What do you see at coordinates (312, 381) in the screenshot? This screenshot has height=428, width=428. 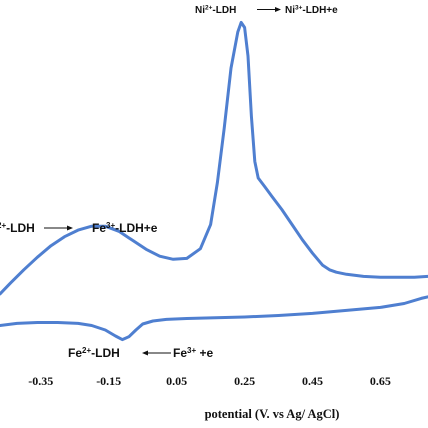 I see `x-tick-label: 0.45` at bounding box center [312, 381].